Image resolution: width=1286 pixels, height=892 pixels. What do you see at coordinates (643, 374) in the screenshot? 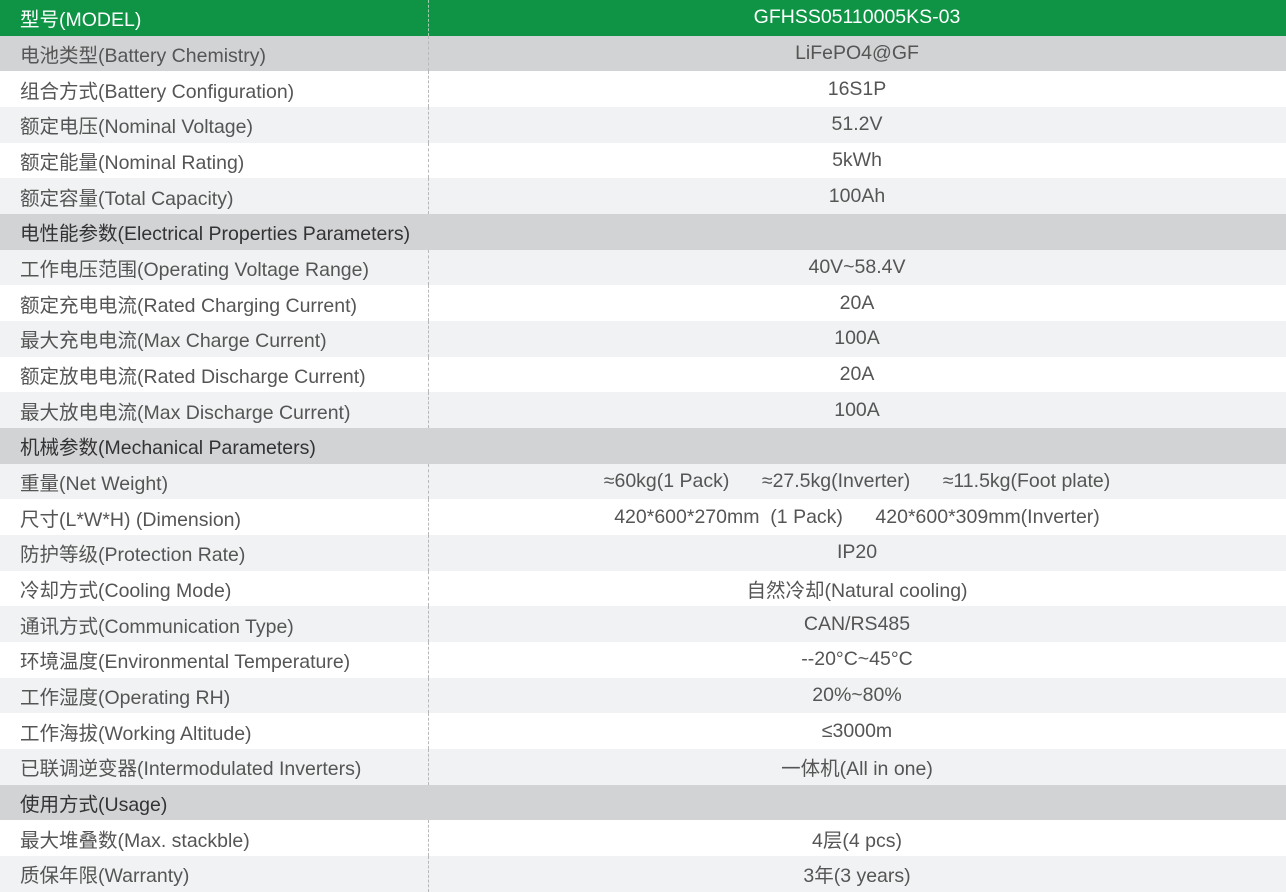
I see `table-row: 额定放电电流(Rated Discharge Current) 20A` at bounding box center [643, 374].